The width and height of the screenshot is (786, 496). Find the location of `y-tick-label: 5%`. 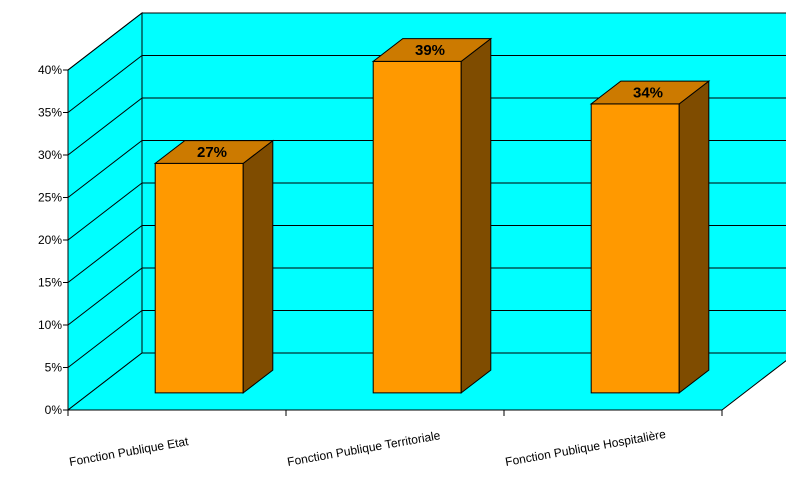

y-tick-label: 5% is located at coordinates (54, 368).